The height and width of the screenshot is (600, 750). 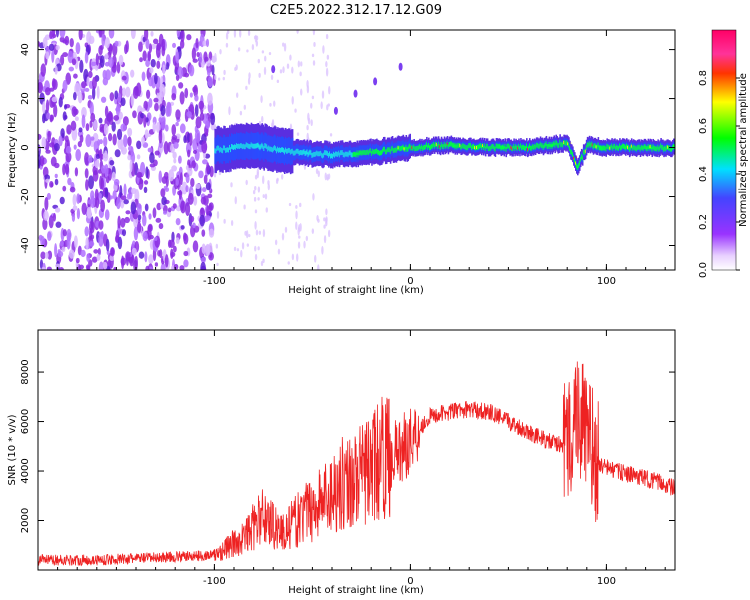 I want to click on colorbar-tick-label: 0.8, so click(x=703, y=78).